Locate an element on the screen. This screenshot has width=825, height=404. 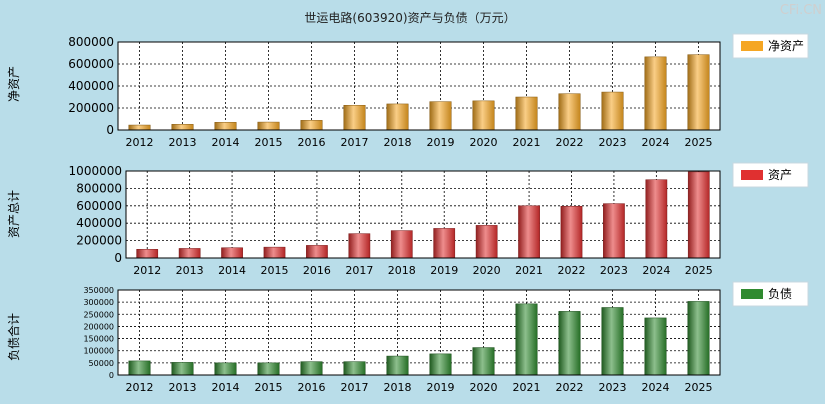
legend-label: 资产 is located at coordinates (780, 175).